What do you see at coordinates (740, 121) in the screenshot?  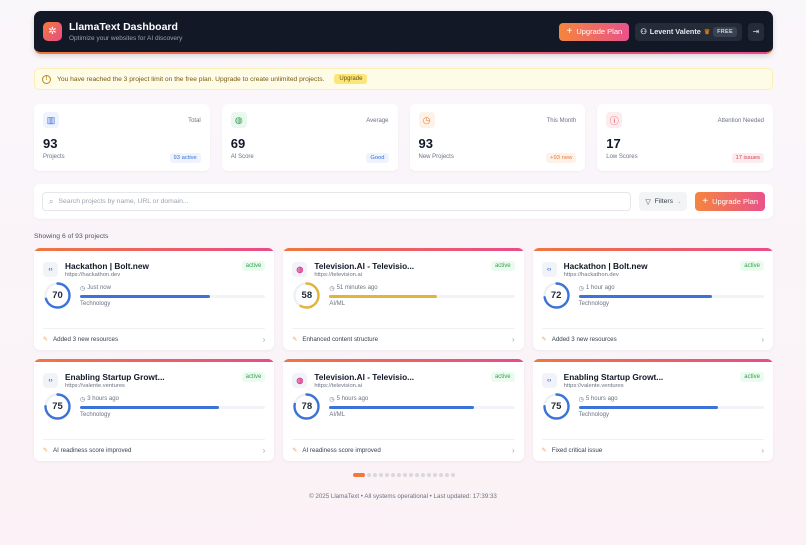 I see `stat-caption: Attention Needed` at bounding box center [740, 121].